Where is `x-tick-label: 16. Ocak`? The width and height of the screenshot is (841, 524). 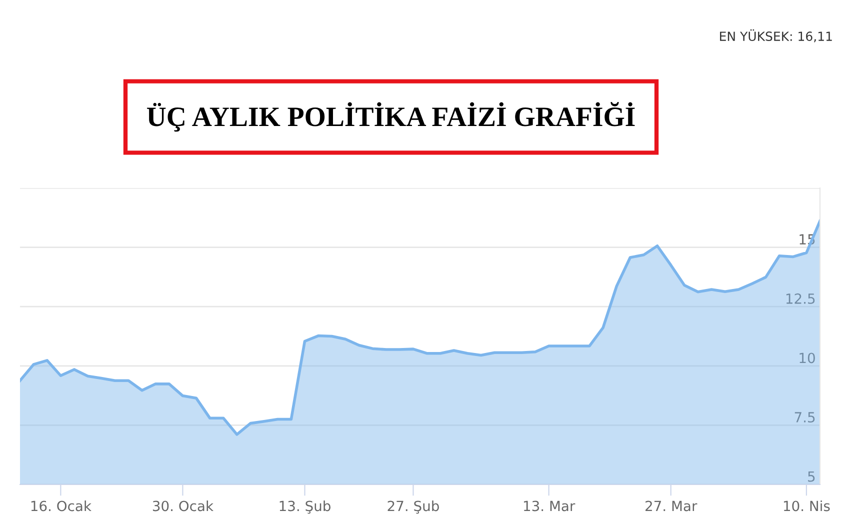
x-tick-label: 16. Ocak is located at coordinates (61, 506).